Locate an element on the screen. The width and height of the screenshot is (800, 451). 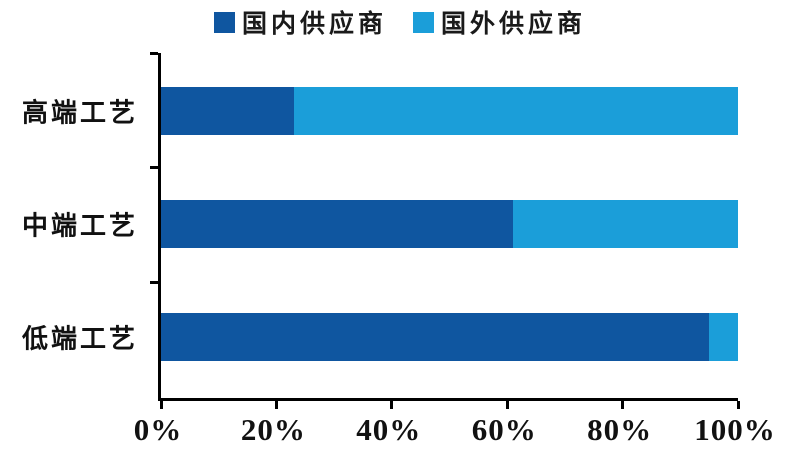
category-label: 低端工艺 is located at coordinates (79, 339).